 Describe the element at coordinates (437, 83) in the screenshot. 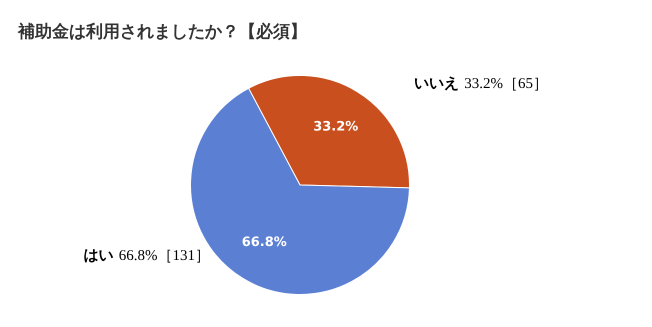

I see `slice-label: いいえ` at that location.